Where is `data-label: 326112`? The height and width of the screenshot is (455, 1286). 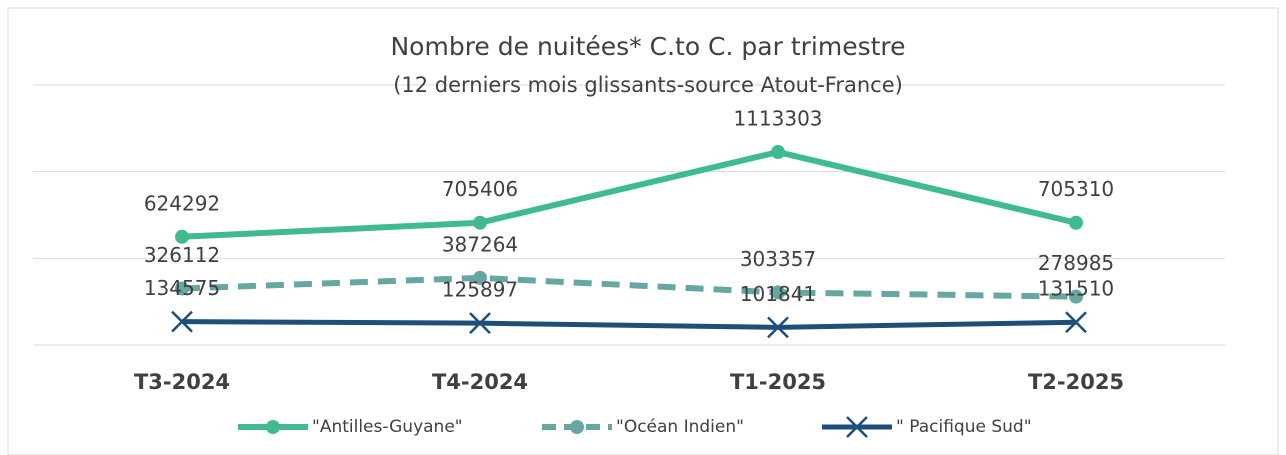 data-label: 326112 is located at coordinates (182, 255).